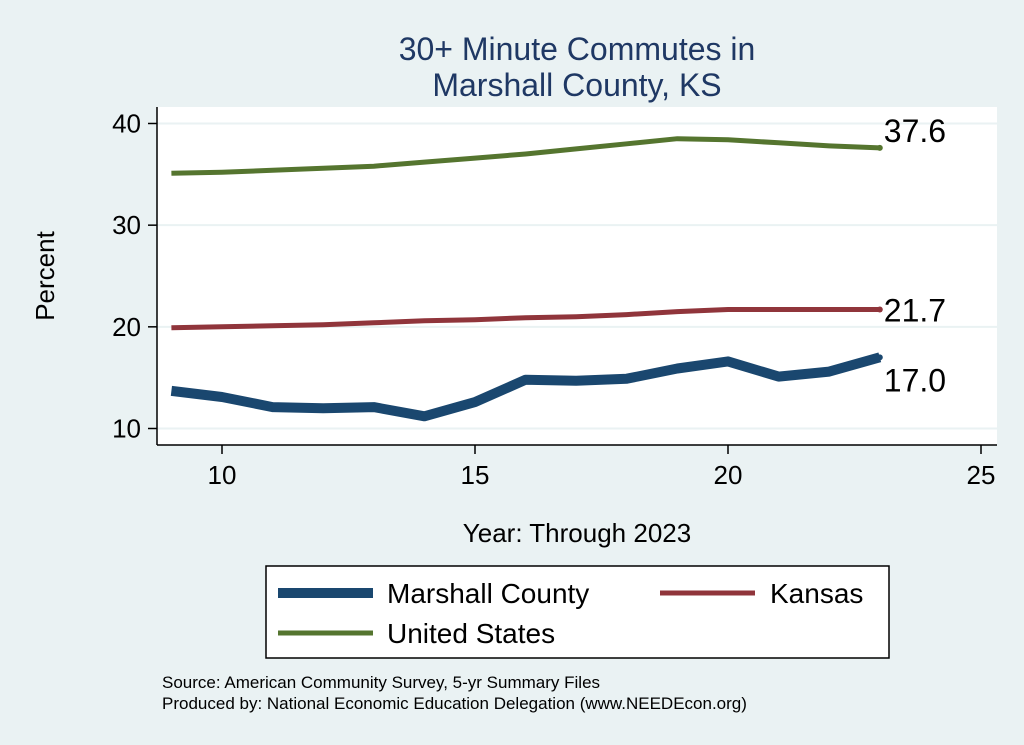 The image size is (1024, 745). What do you see at coordinates (915, 311) in the screenshot?
I see `end-label-kansas: 21.7` at bounding box center [915, 311].